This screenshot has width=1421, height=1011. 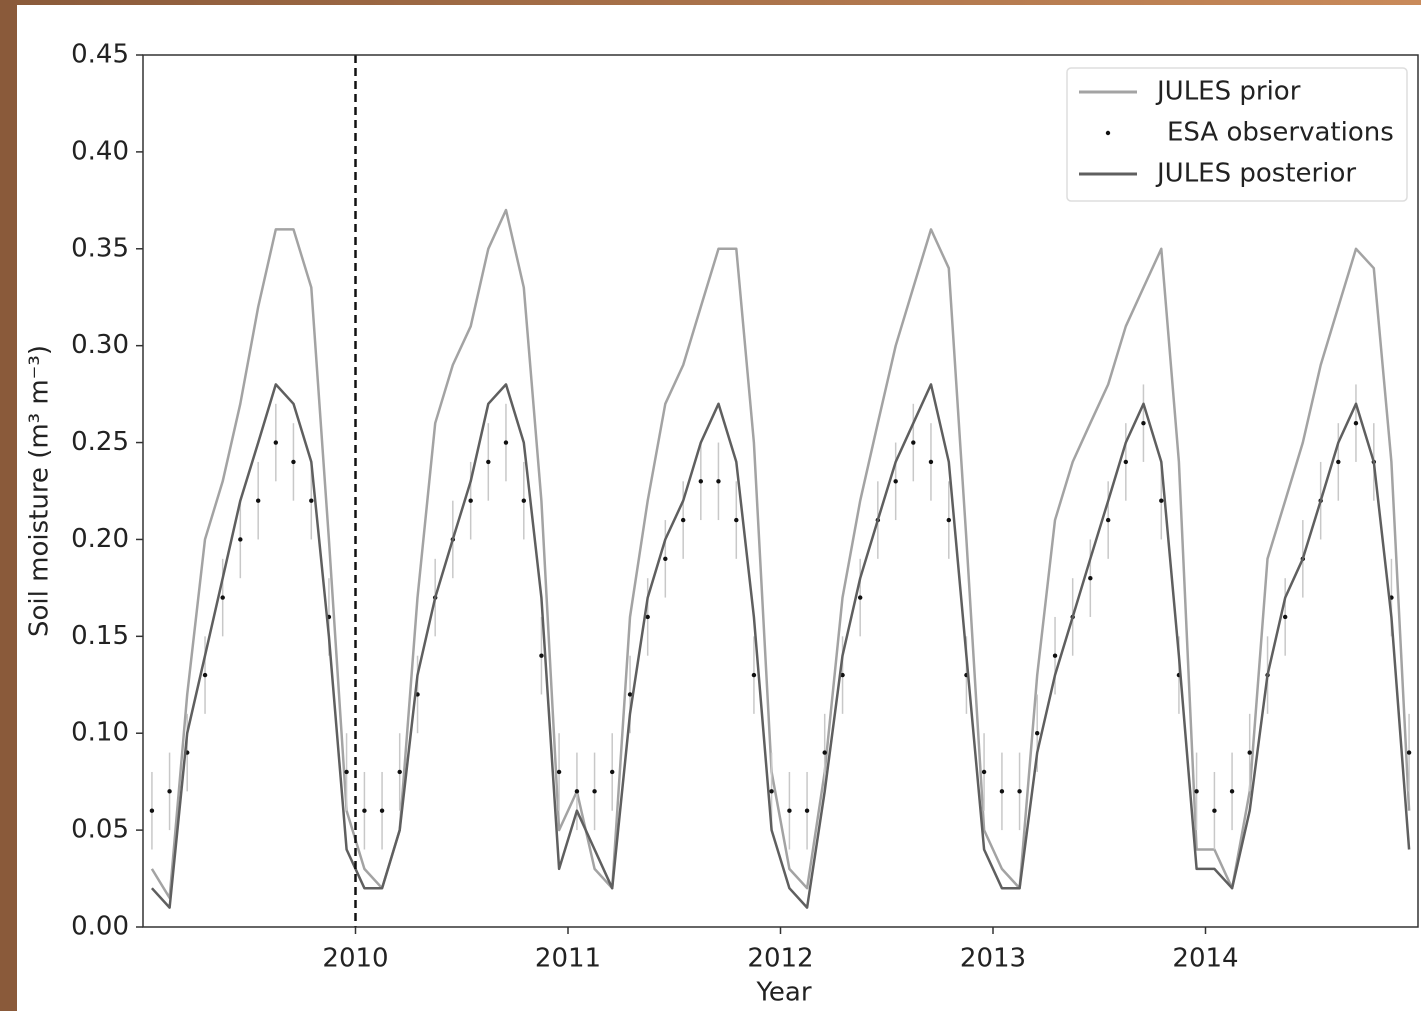 What do you see at coordinates (100, 539) in the screenshot?
I see `y-tick-label: 0.20` at bounding box center [100, 539].